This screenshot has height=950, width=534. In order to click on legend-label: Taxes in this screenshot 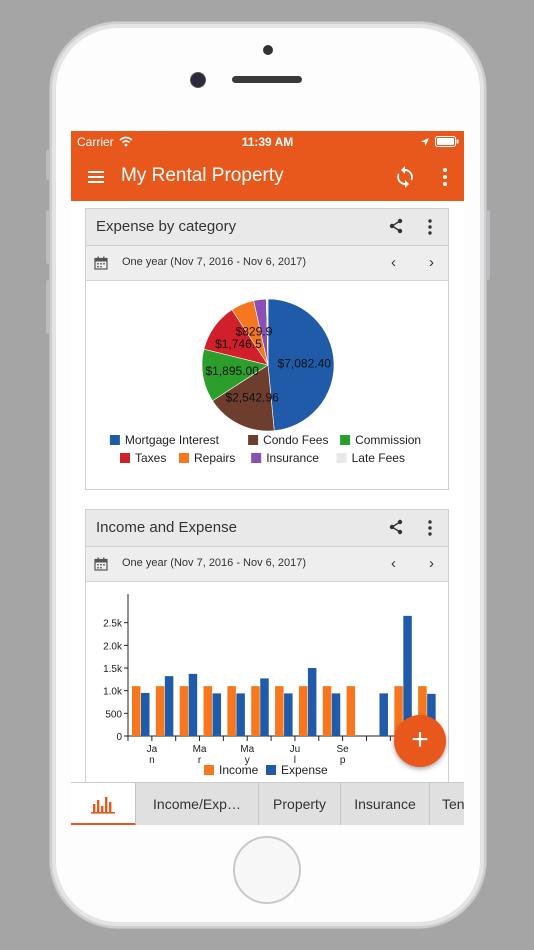, I will do `click(150, 458)`.